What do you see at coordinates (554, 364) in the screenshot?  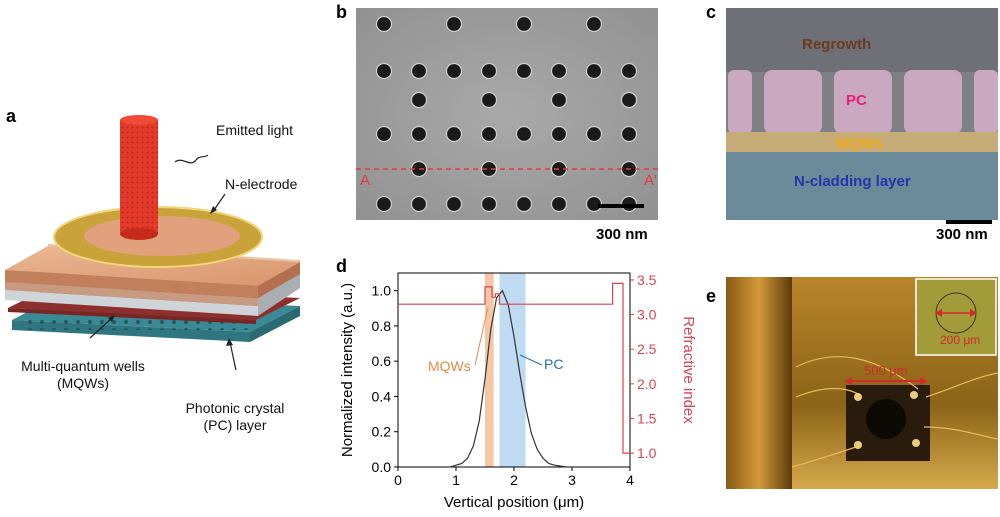 I see `pc-chart-label: PC` at bounding box center [554, 364].